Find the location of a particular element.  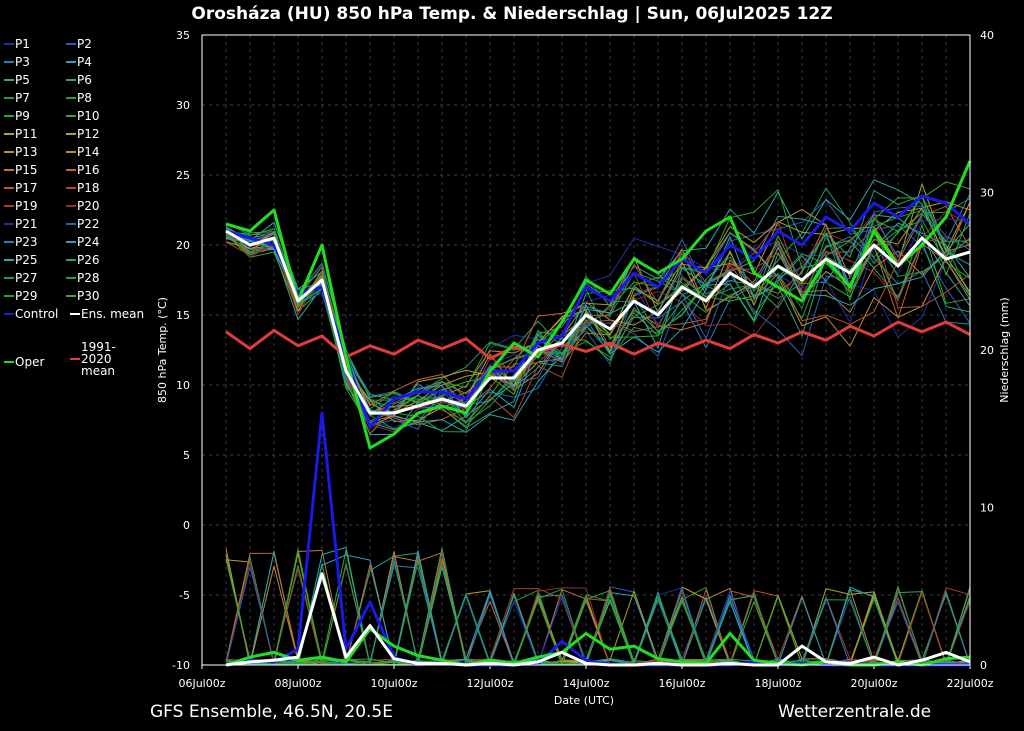

legend-label: P16 is located at coordinates (88, 170).